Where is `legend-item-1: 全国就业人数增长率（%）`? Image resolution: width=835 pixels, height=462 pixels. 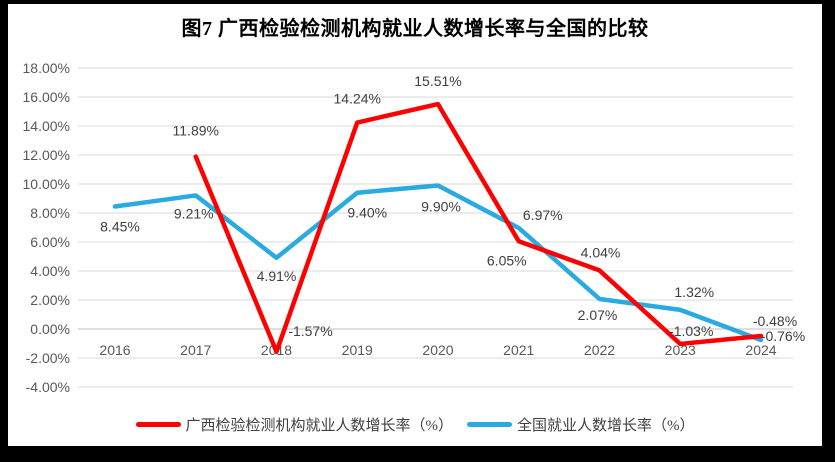
legend-item-1: 全国就业人数增长率（%） is located at coordinates (581, 424).